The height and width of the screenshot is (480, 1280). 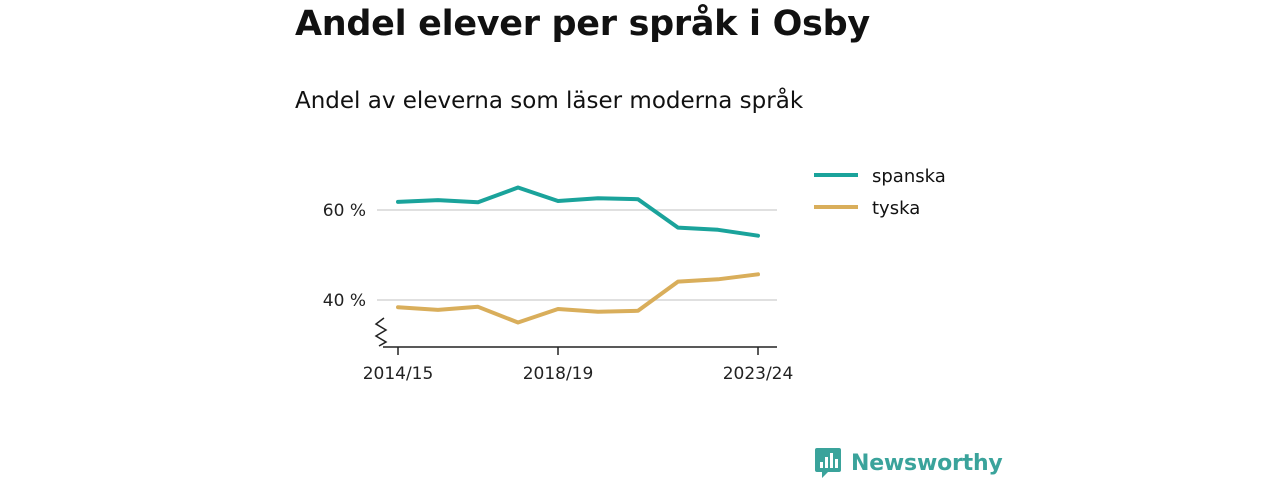 I want to click on x-tick-label: 2023/24, so click(x=758, y=374).